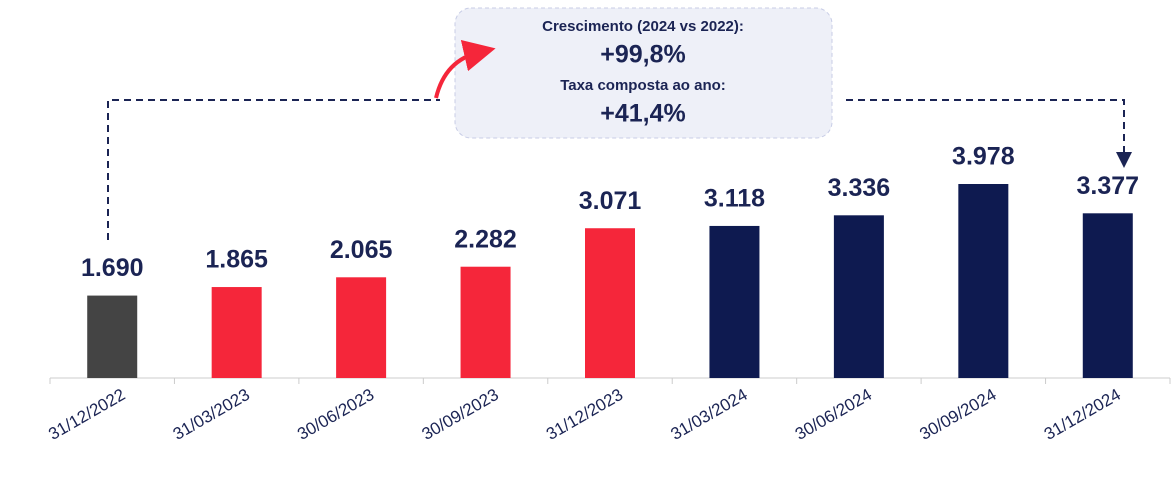 This screenshot has width=1173, height=477. I want to click on value-label: 2.282, so click(485, 239).